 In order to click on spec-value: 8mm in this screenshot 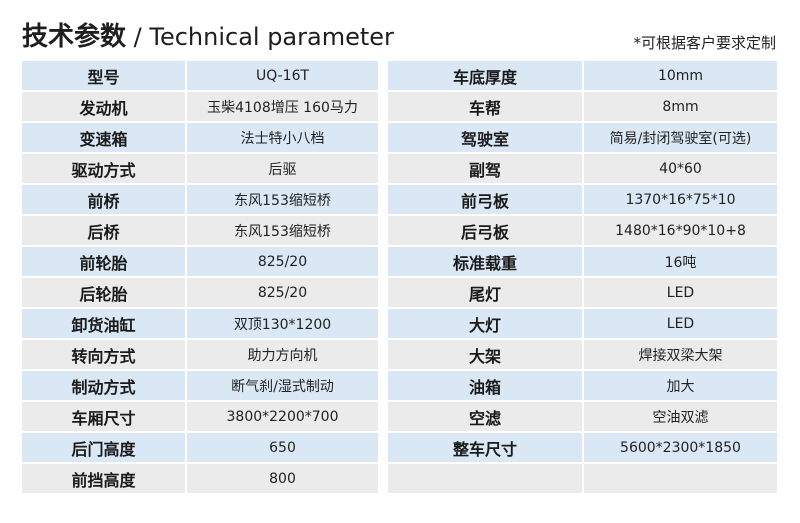, I will do `click(681, 107)`.